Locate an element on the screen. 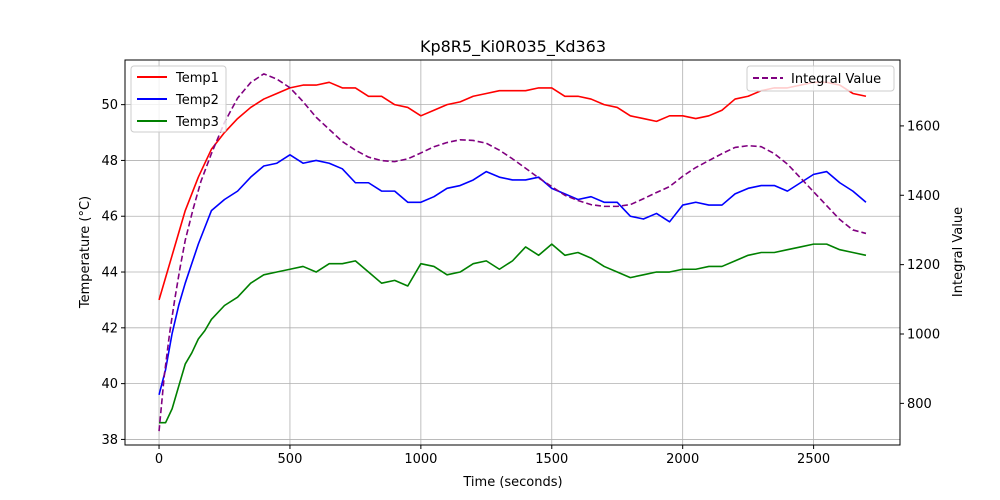  chart-title: Kp8R5_Ki0R035_Kd363 is located at coordinates (513, 47).